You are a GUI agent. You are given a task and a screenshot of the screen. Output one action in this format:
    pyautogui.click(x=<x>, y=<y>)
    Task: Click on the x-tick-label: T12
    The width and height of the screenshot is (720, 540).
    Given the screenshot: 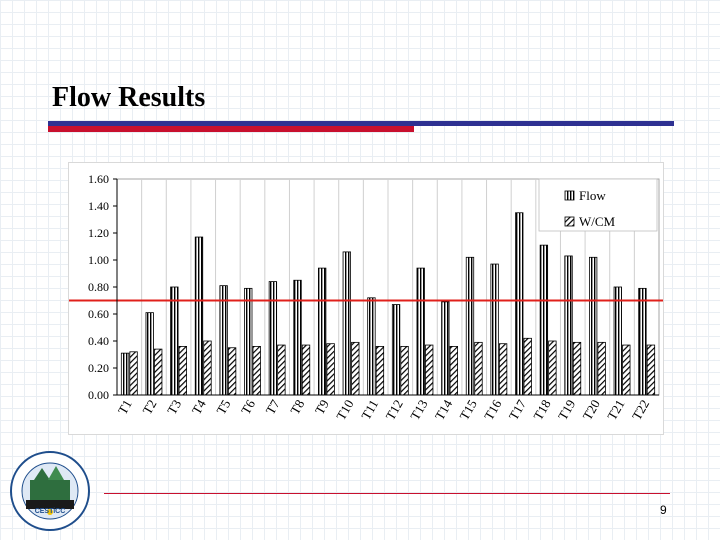 What is the action you would take?
    pyautogui.click(x=393, y=410)
    